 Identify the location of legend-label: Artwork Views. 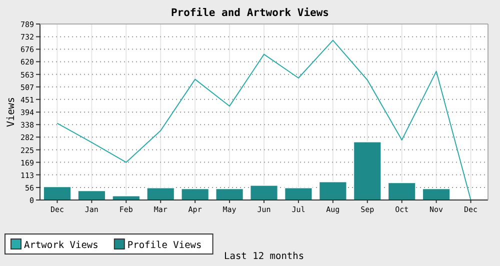
(61, 245).